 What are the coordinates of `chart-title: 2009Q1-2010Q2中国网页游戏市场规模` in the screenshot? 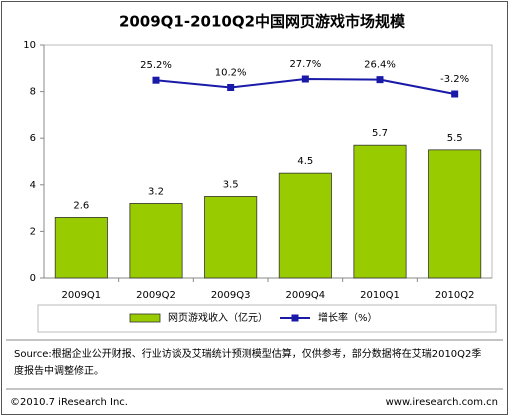 It's located at (262, 22).